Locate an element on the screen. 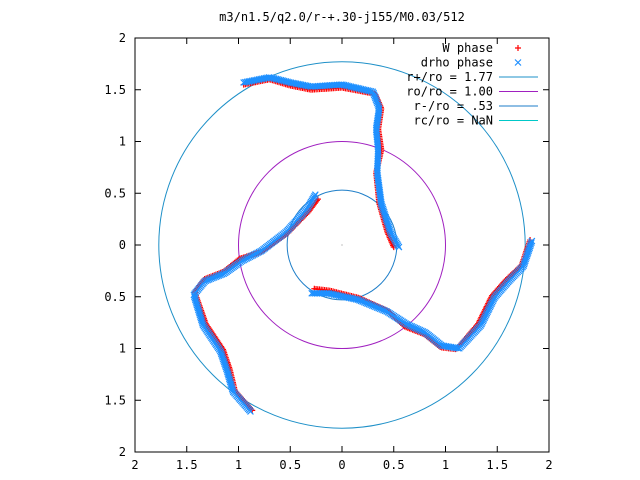 The height and width of the screenshot is (480, 640). y-tick-label-8: 2 is located at coordinates (122, 452).